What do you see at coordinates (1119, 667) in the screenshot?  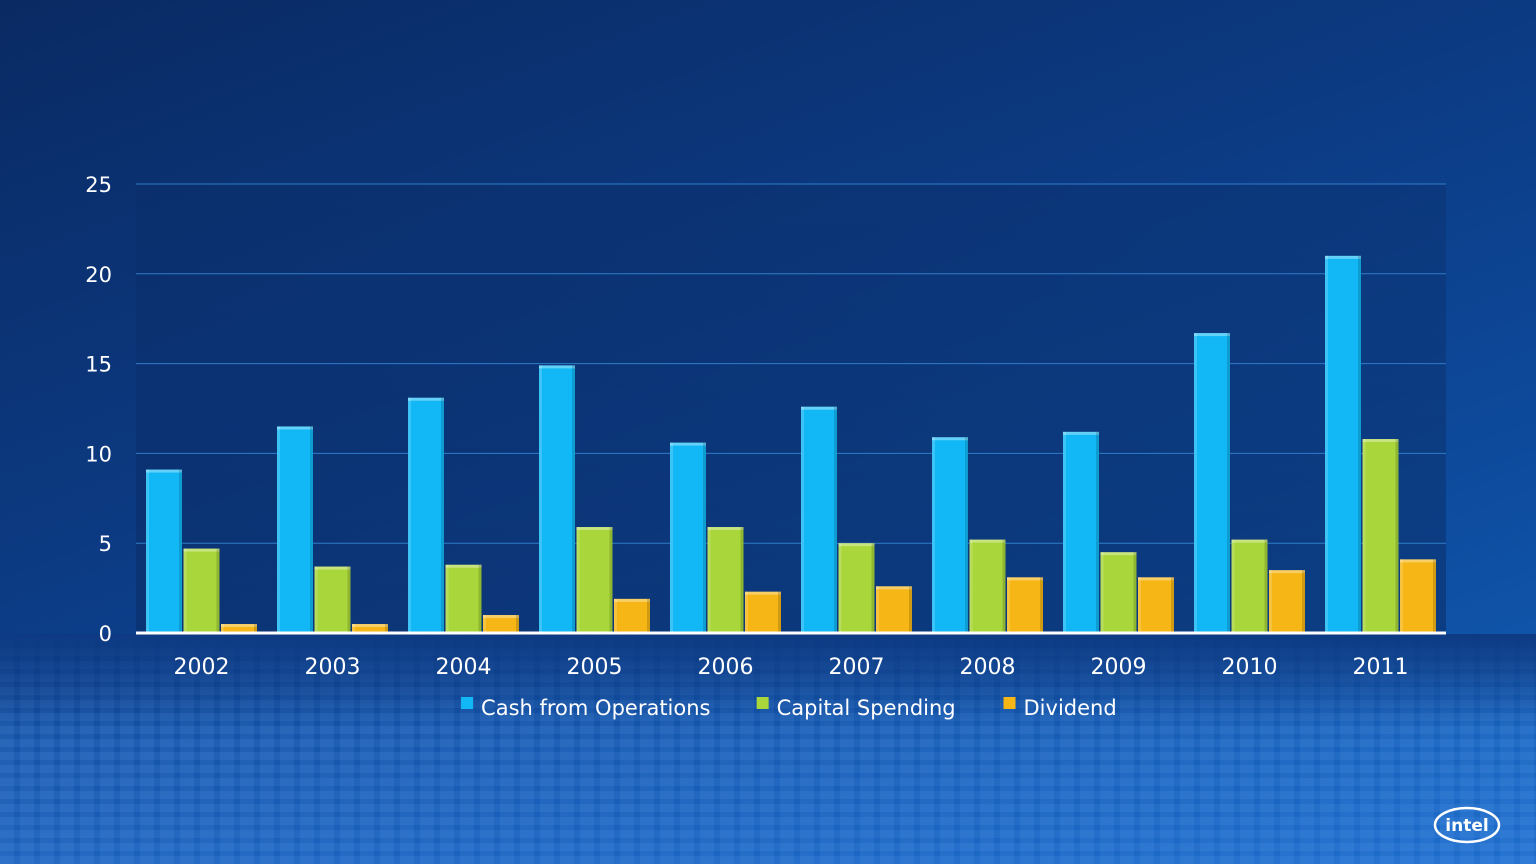 I see `x-tick-label: 2009` at bounding box center [1119, 667].